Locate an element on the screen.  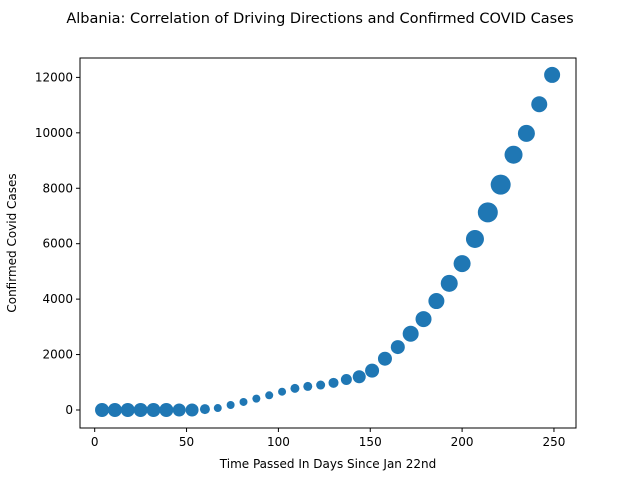
y-tick-label: 12000 is located at coordinates (54, 77).